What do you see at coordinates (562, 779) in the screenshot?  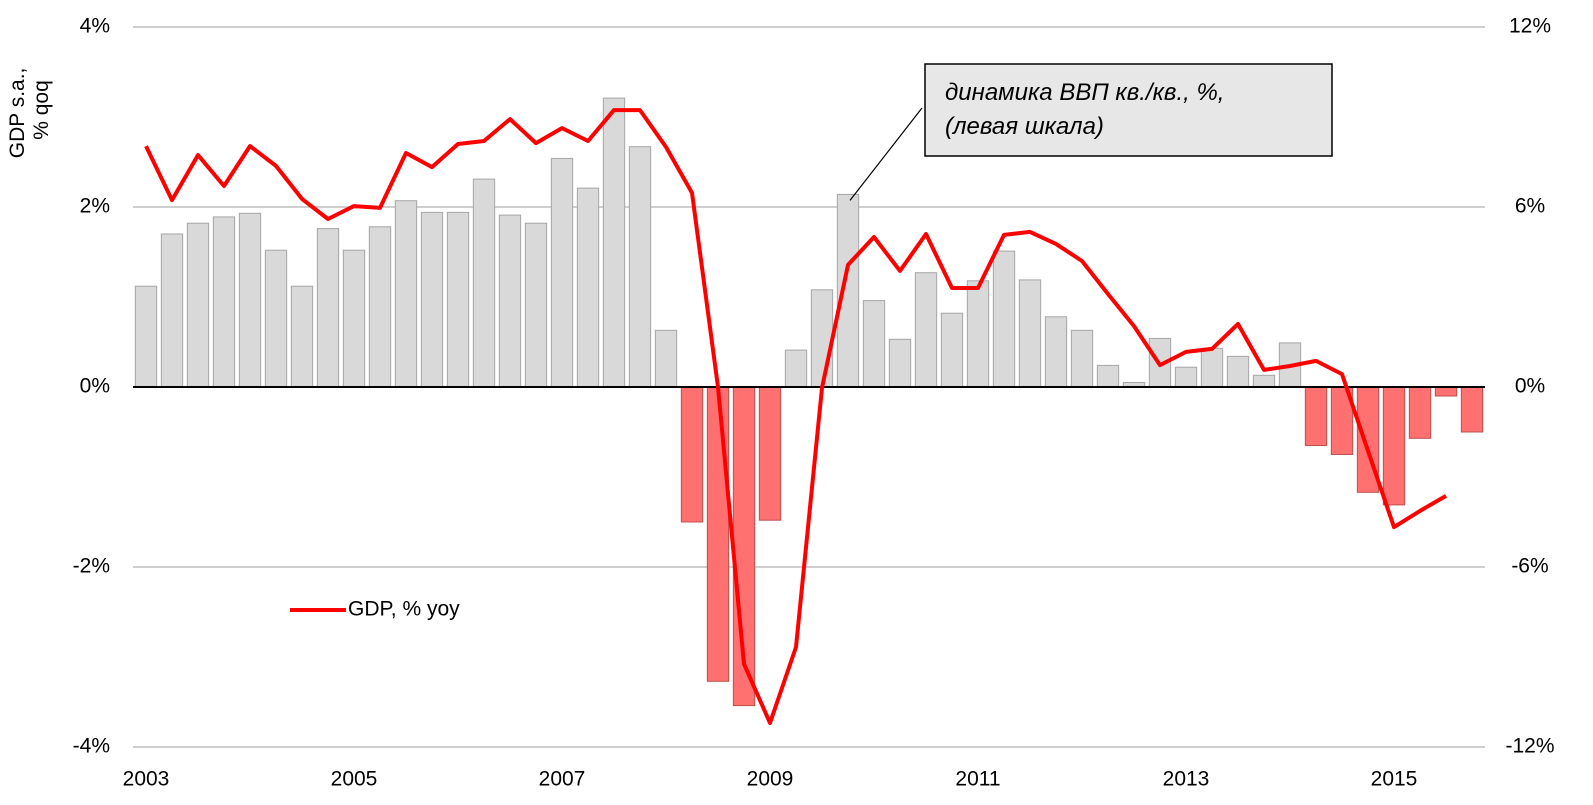 I see `x-tick-label: 2007` at bounding box center [562, 779].